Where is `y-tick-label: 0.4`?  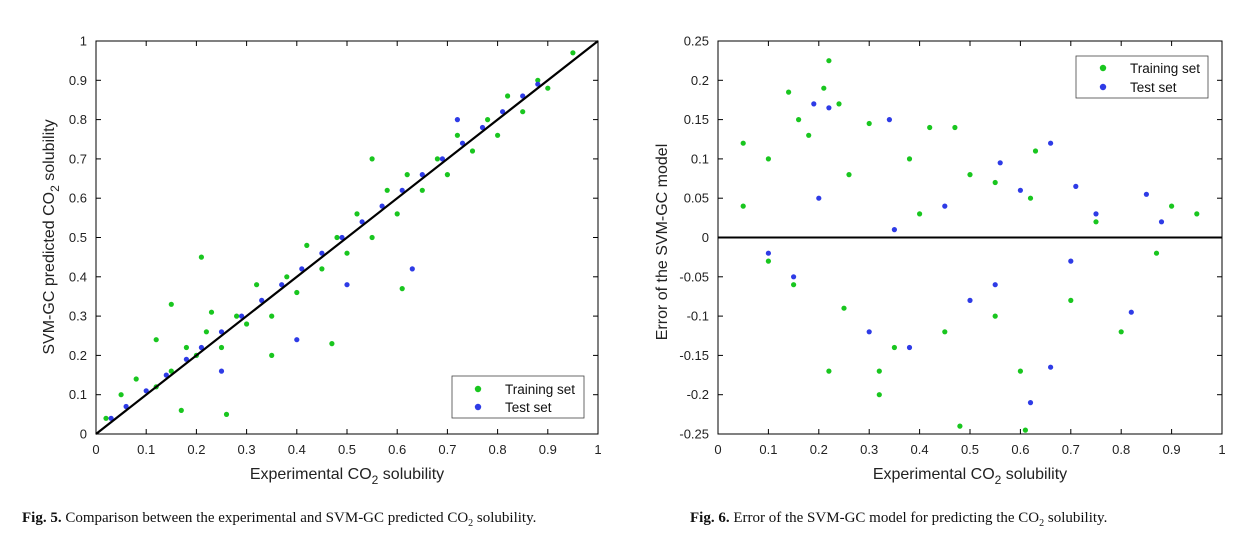 y-tick-label: 0.4 is located at coordinates (78, 276).